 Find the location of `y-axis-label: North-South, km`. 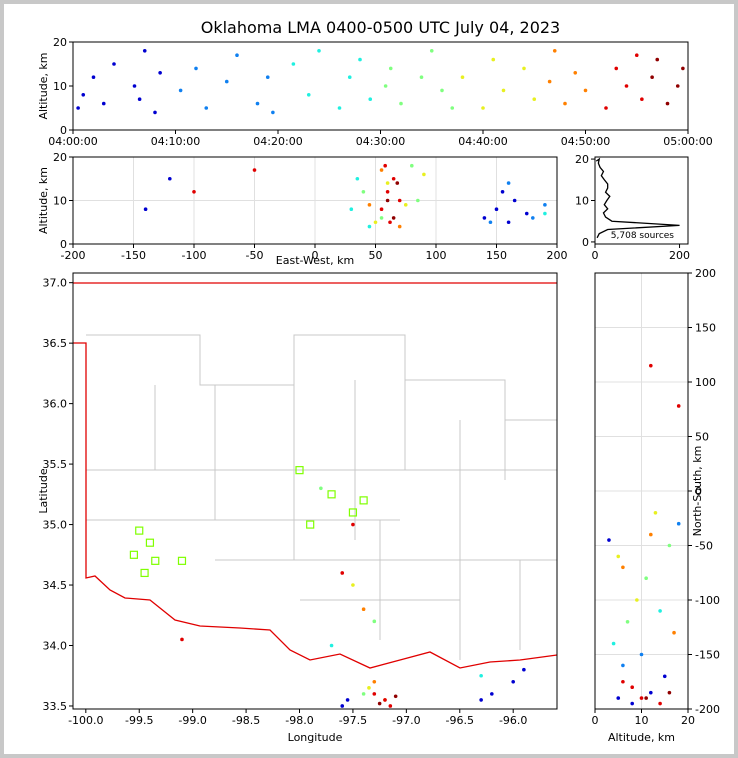

y-axis-label: North-South, km is located at coordinates (697, 491).